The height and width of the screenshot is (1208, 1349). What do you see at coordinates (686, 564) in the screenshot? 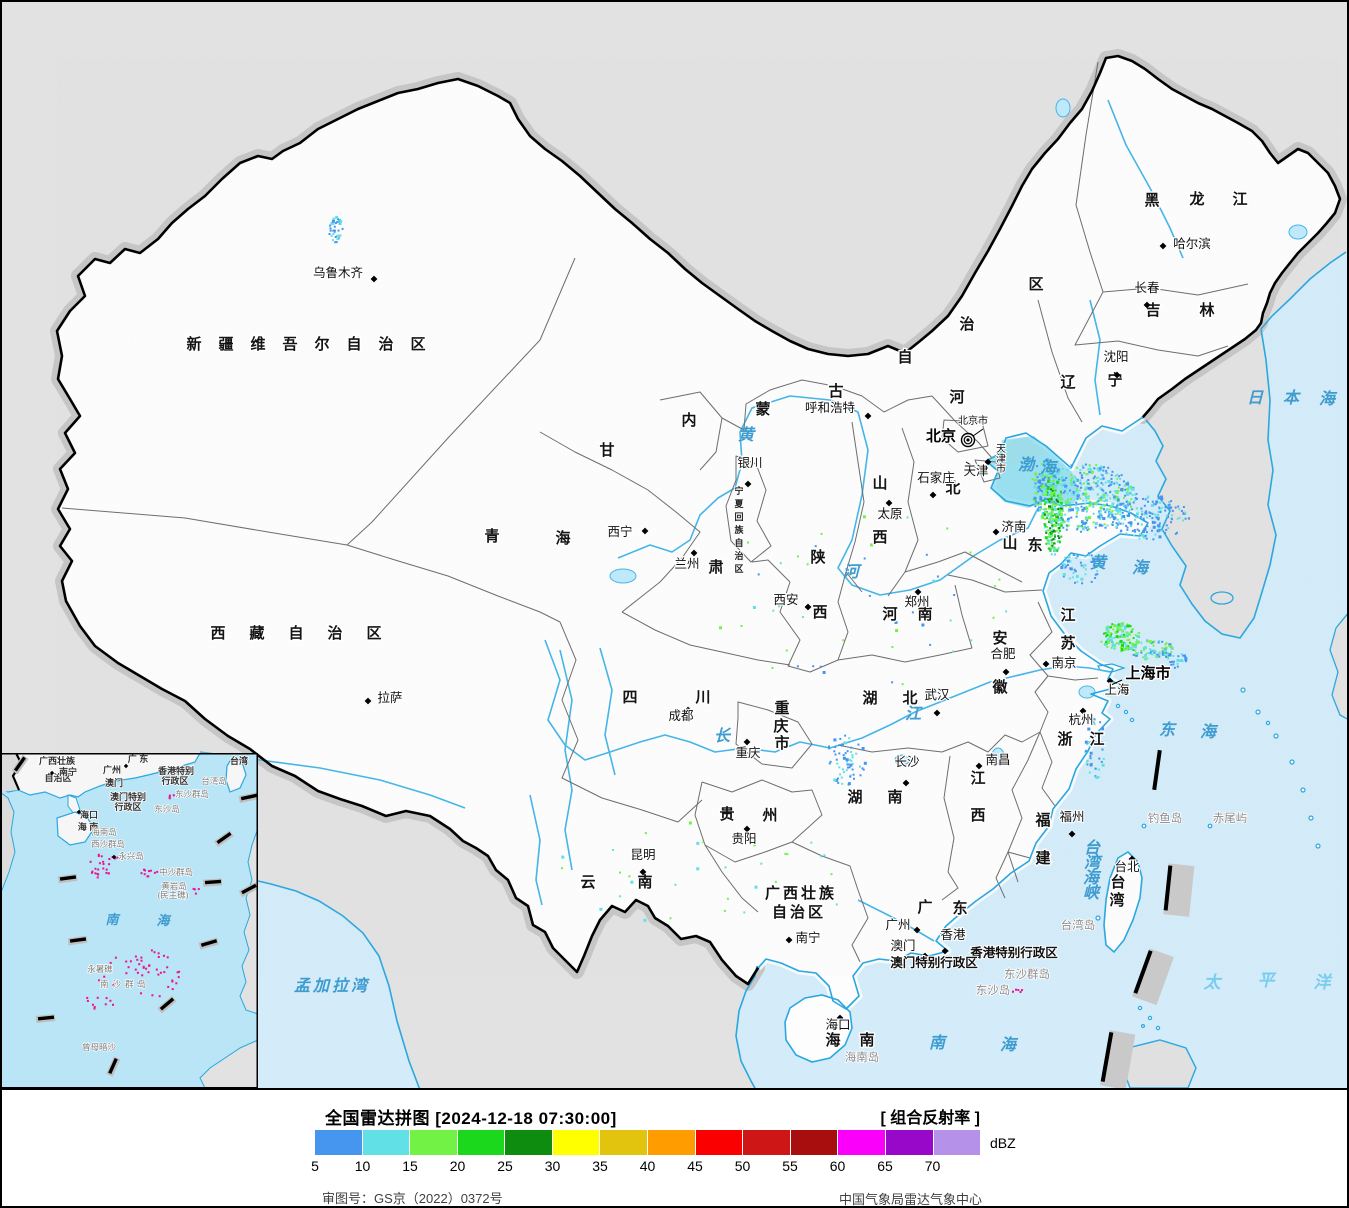
I see `city-label: 兰州` at bounding box center [686, 564].